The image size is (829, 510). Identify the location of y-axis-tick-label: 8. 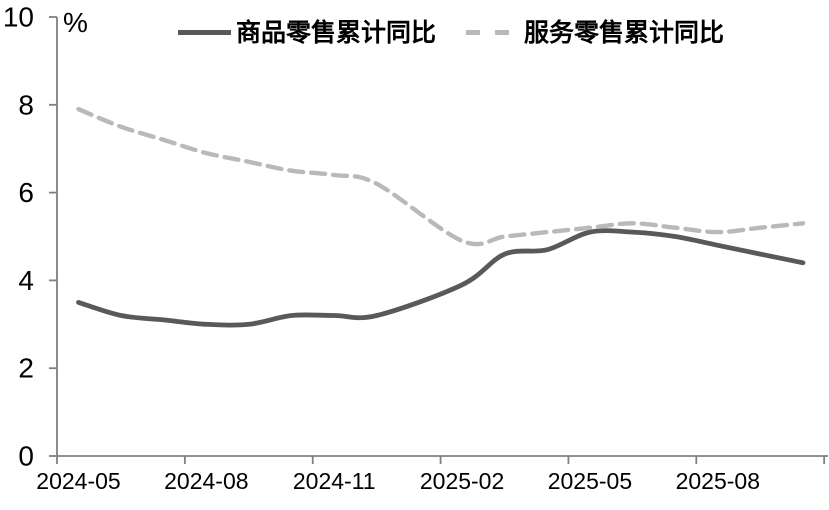
(26, 104).